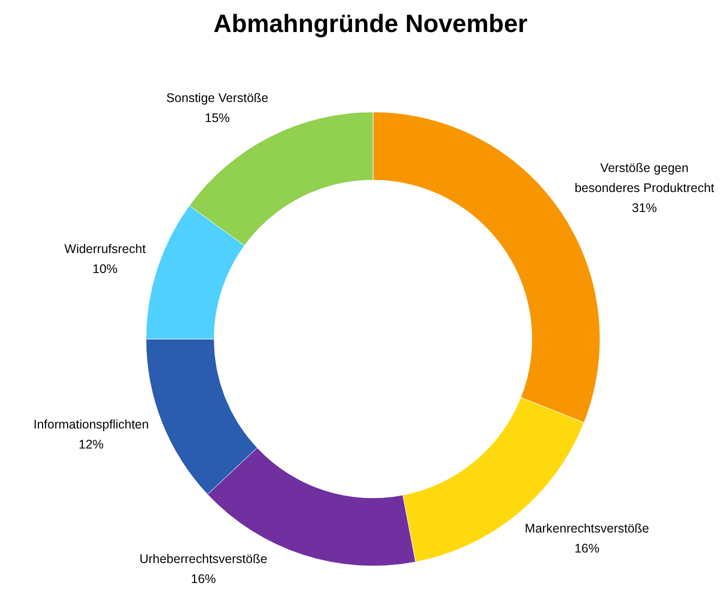  I want to click on data-label: 31%, so click(644, 207).